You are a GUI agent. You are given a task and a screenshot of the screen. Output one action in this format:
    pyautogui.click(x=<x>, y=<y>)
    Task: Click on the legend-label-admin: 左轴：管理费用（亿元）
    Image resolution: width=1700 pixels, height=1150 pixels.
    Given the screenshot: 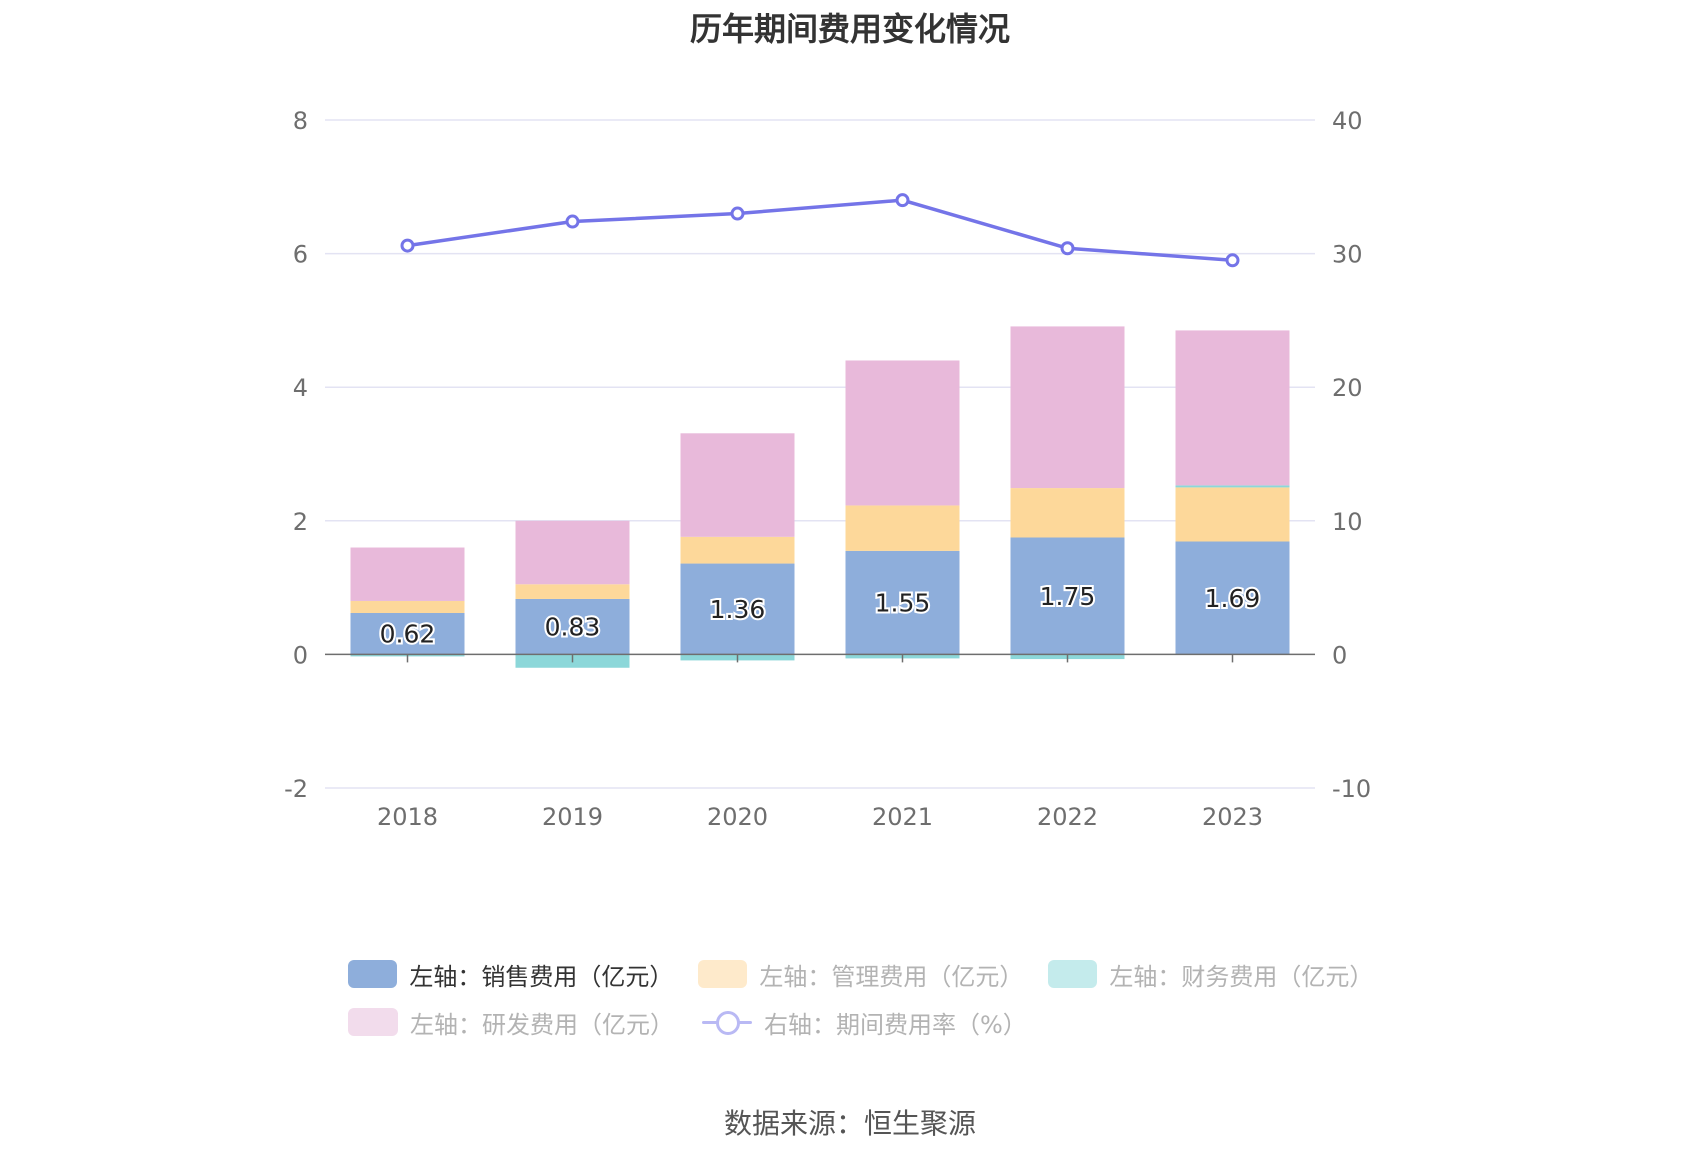 What is the action you would take?
    pyautogui.click(x=891, y=976)
    